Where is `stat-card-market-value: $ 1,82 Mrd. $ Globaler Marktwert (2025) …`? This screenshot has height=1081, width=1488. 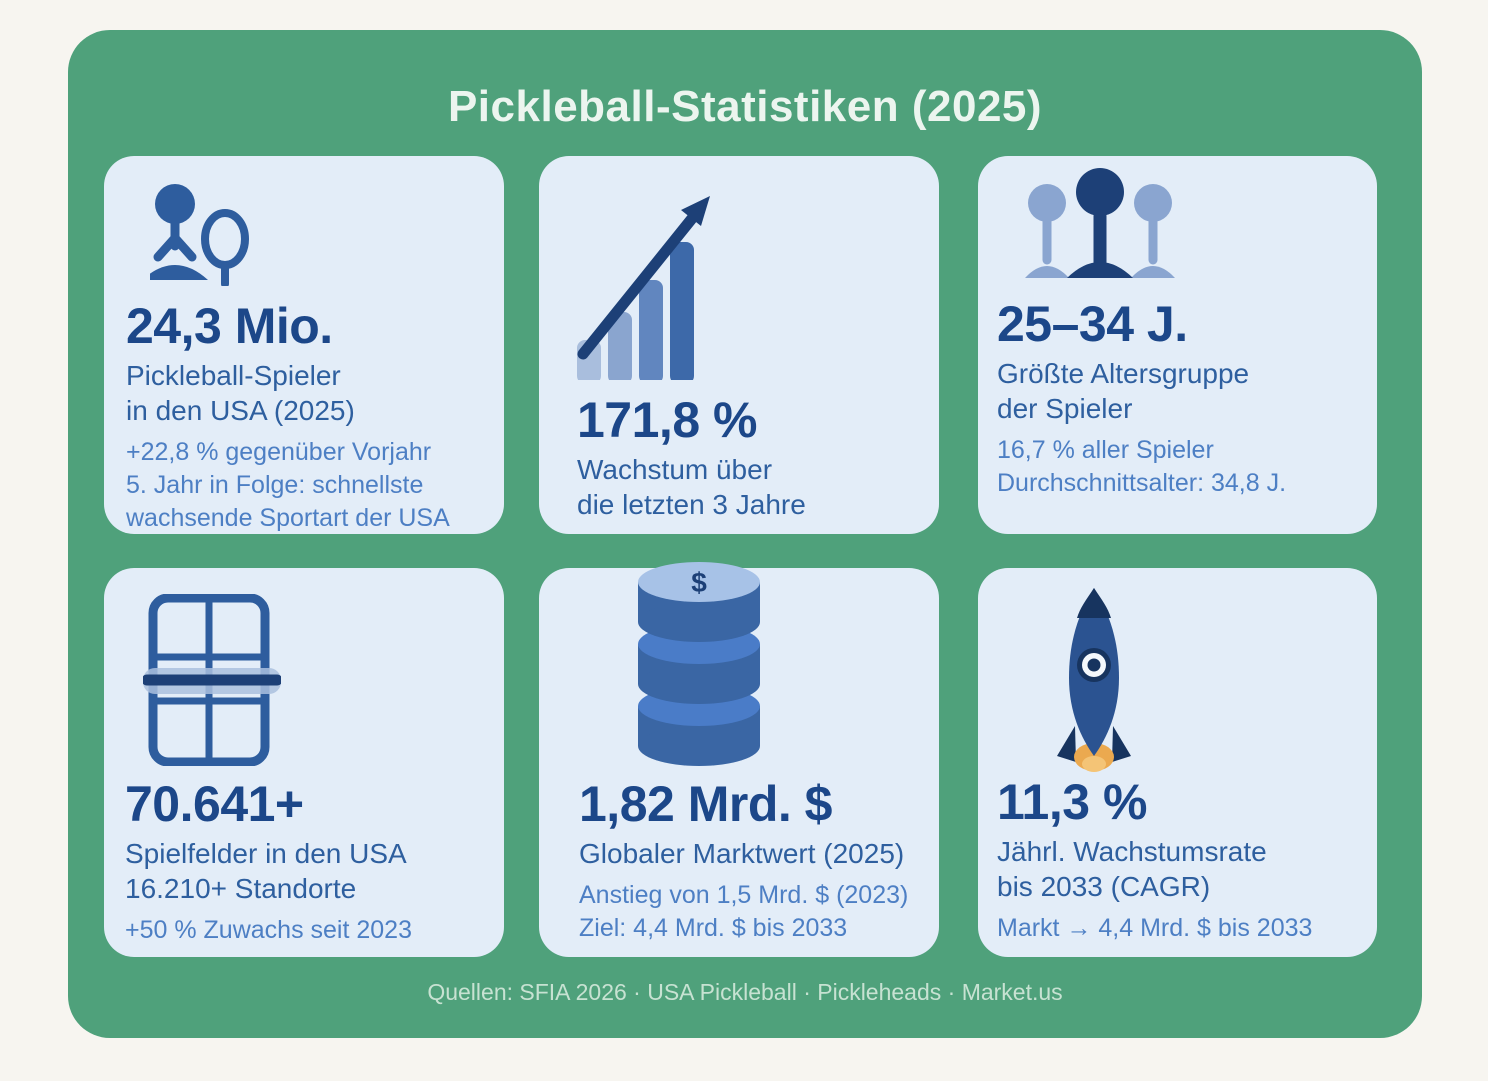 stat-card-market-value: $ 1,82 Mrd. $ Globaler Marktwert (2025) … is located at coordinates (739, 759).